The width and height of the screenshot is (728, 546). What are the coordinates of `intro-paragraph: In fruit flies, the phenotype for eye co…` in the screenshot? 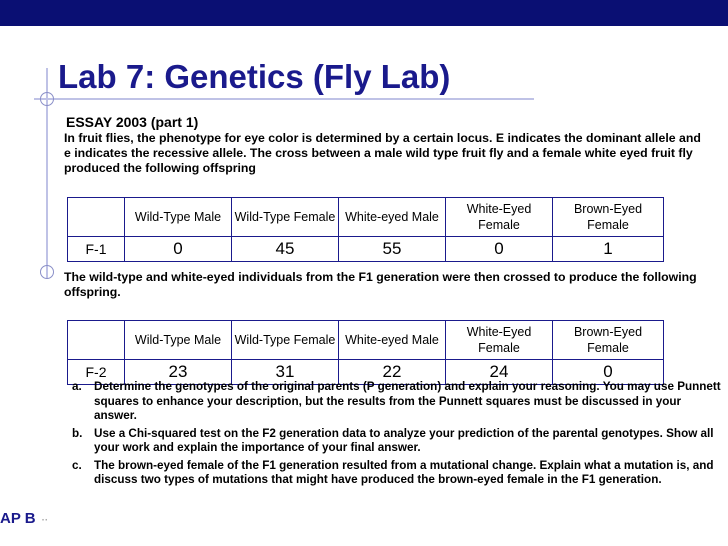 It's located at (382, 153).